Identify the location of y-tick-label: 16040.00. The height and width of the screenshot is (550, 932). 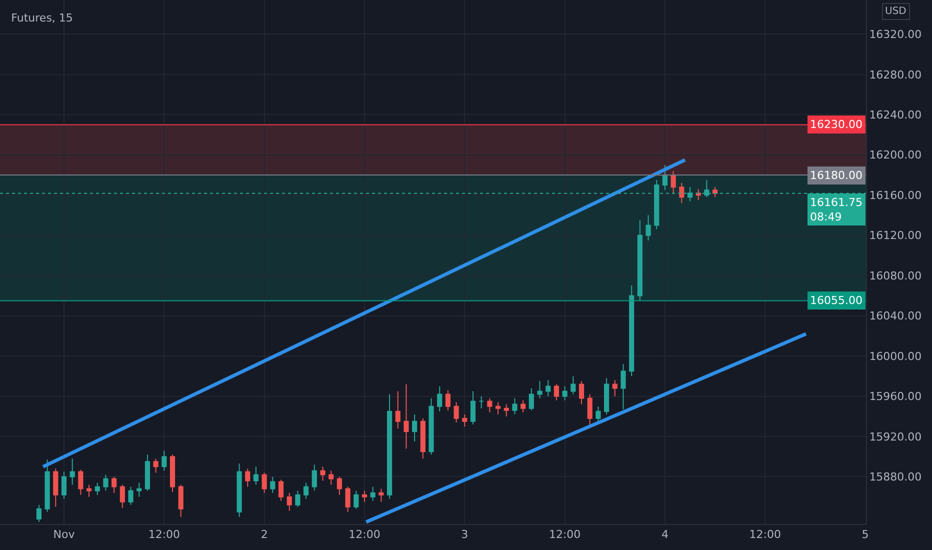
(895, 316).